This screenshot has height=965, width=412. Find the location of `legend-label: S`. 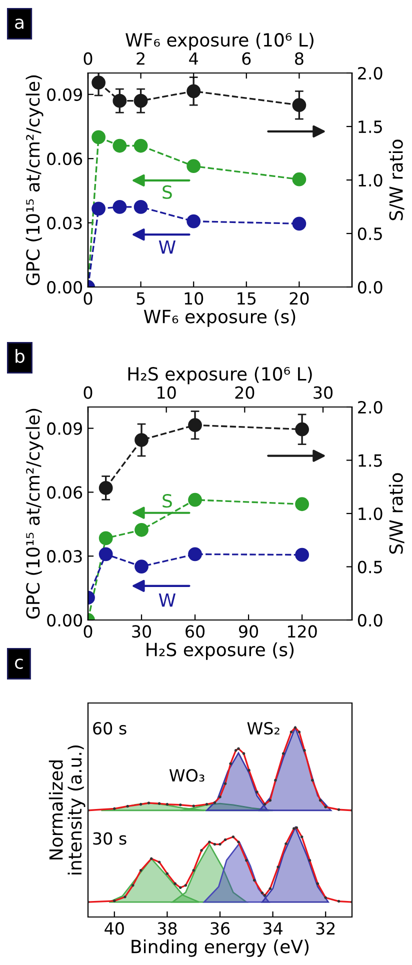

legend-label: S is located at coordinates (167, 192).